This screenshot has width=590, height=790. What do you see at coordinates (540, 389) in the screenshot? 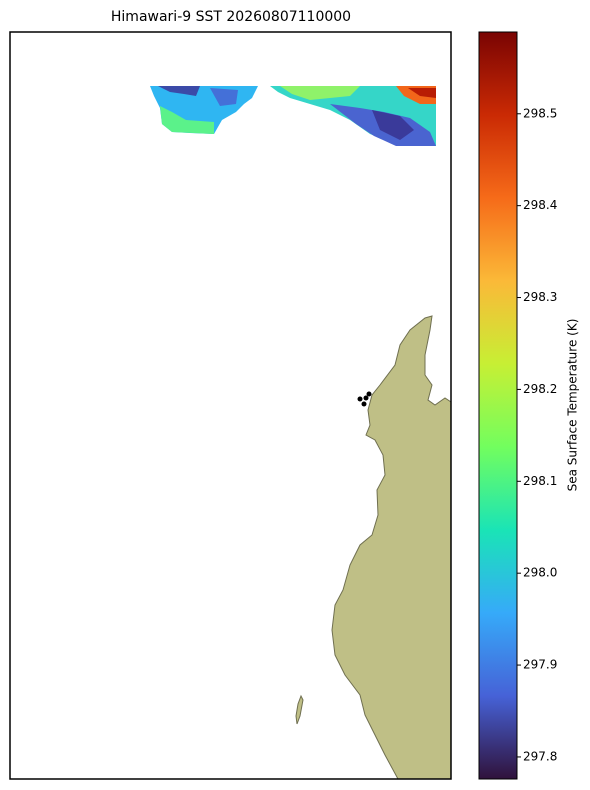
I see `colorbar-tick-label: 298.2` at bounding box center [540, 389].